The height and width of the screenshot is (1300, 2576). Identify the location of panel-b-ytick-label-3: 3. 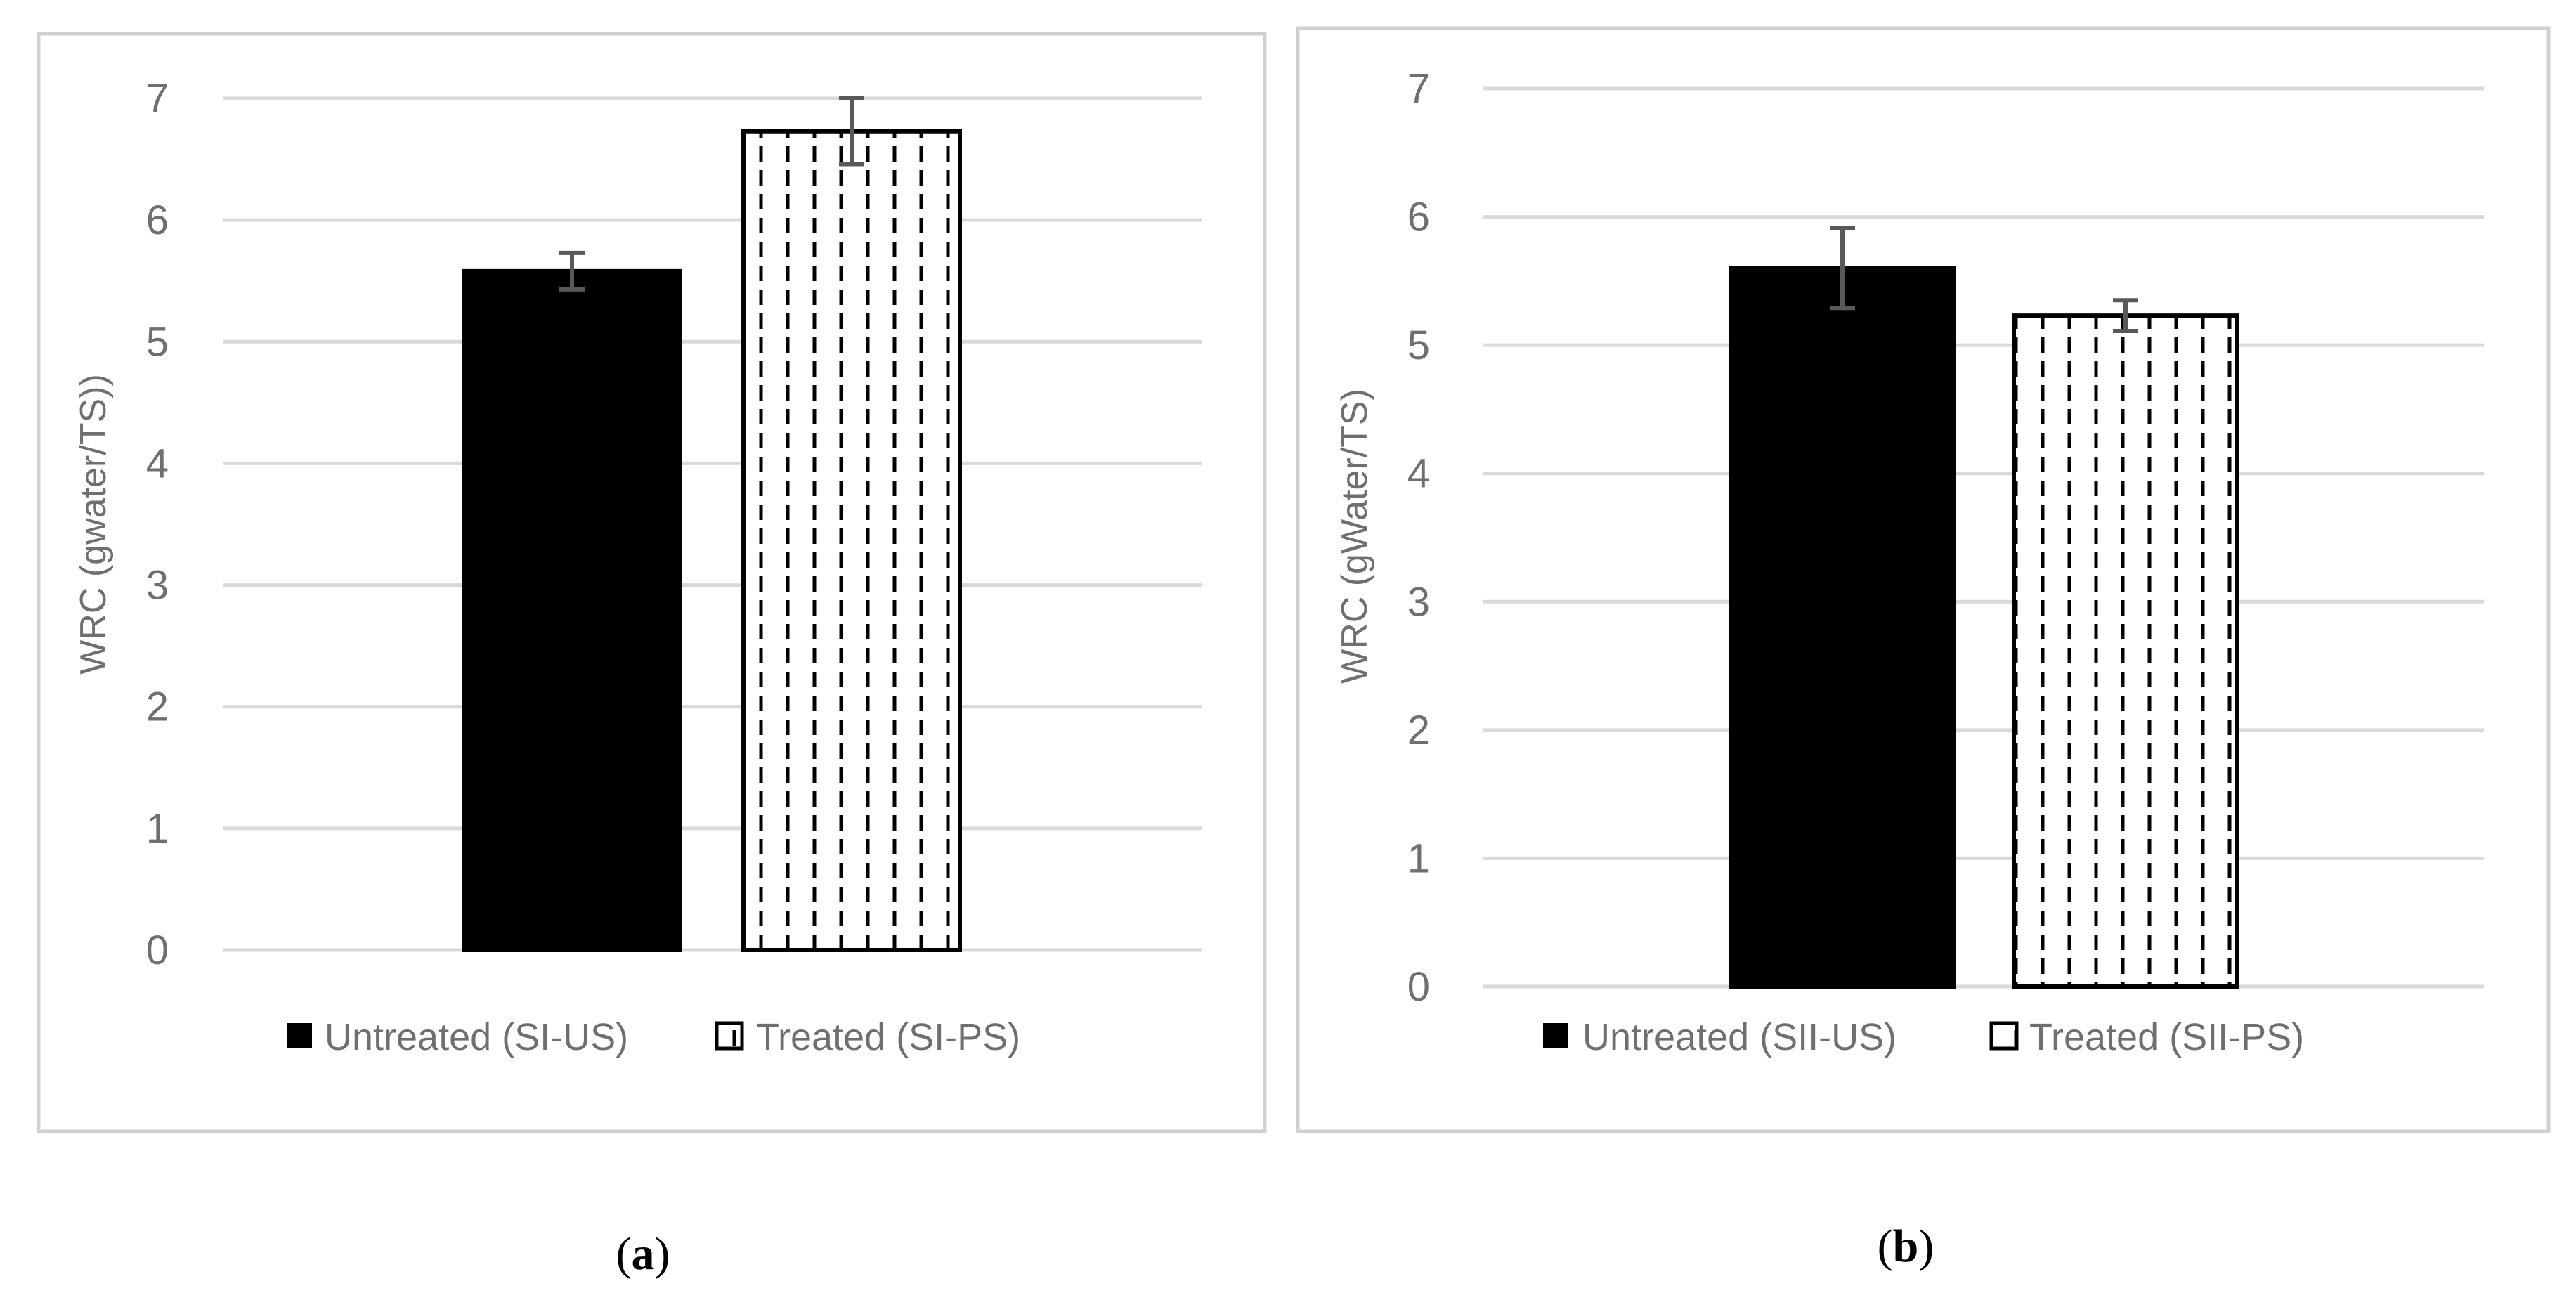
(1418, 602).